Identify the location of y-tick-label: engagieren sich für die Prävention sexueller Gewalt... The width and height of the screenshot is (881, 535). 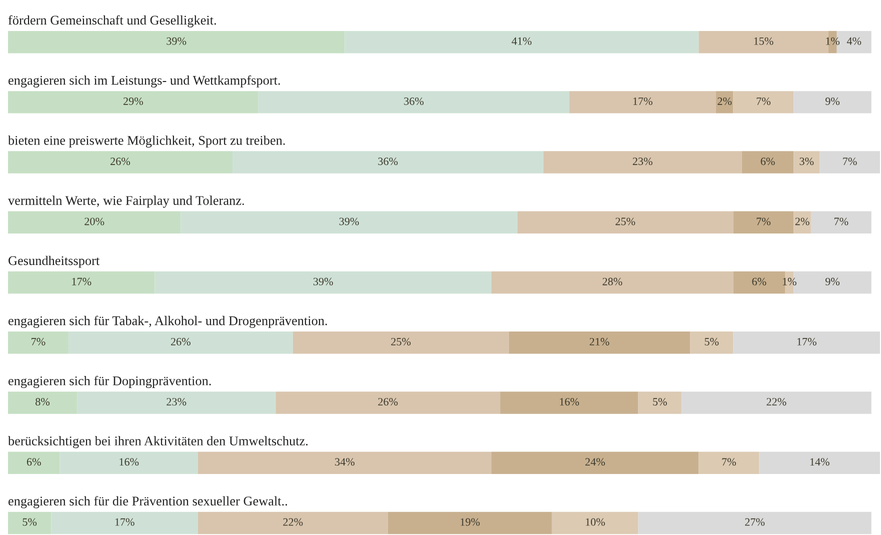
(148, 502).